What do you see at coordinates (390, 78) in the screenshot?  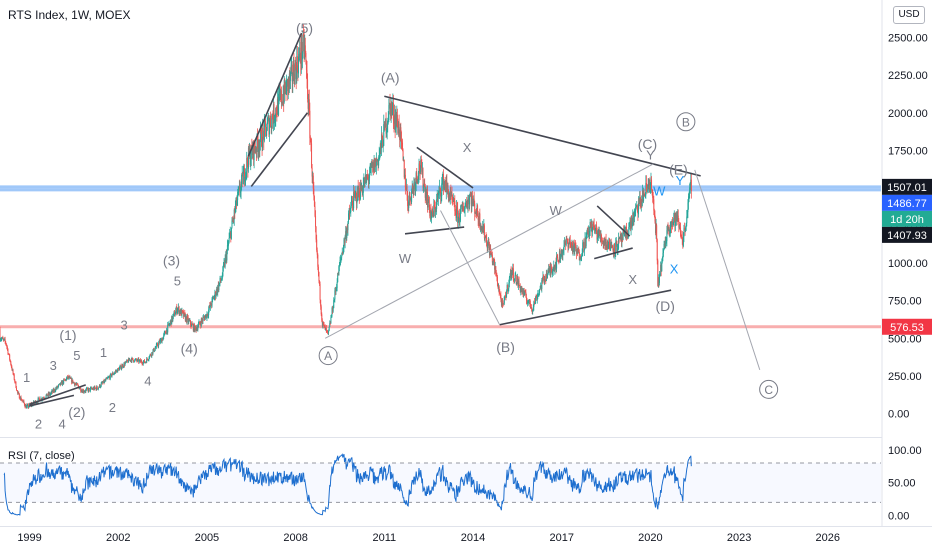 I see `wave-label-1: (A)` at bounding box center [390, 78].